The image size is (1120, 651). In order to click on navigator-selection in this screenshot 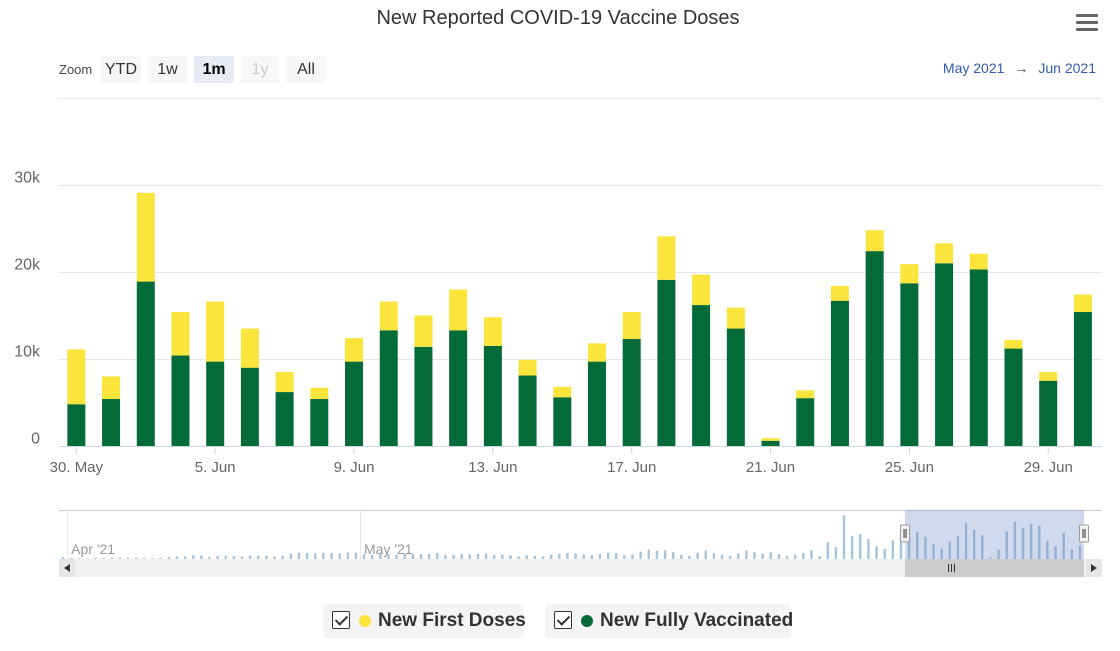, I will do `click(994, 534)`.